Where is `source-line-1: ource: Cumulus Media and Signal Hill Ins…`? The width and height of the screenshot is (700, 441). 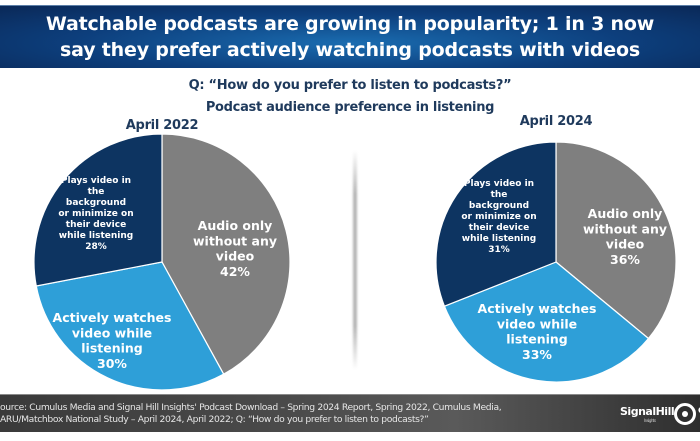
source-line-1: ource: Cumulus Media and Signal Hill Ins… is located at coordinates (251, 407).